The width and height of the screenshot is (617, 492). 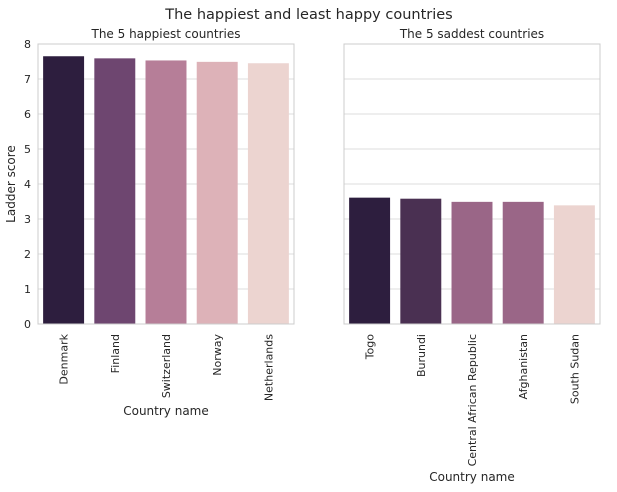 I want to click on left-y-ticks: 0 1 2 3 4 5 6 7 8, so click(x=27, y=184).